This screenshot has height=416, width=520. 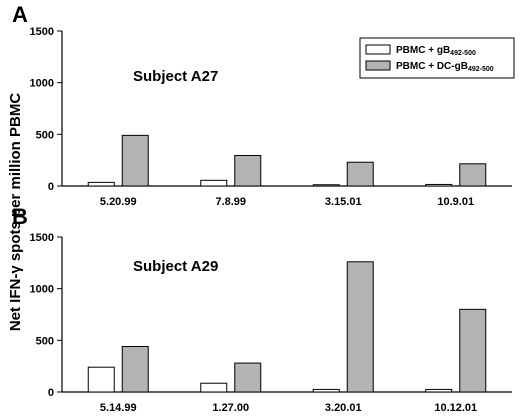 I want to click on x-tick-label: 10.9.01, so click(x=455, y=202).